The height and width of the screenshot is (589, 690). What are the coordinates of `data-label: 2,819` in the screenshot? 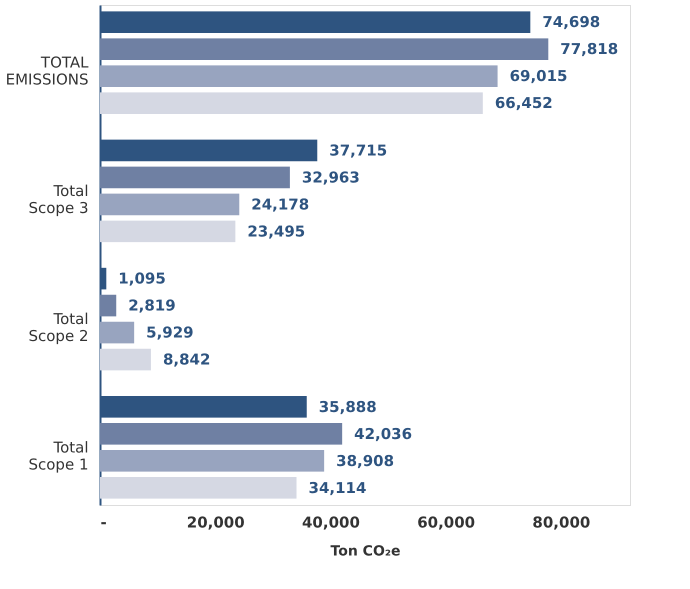 It's located at (152, 305).